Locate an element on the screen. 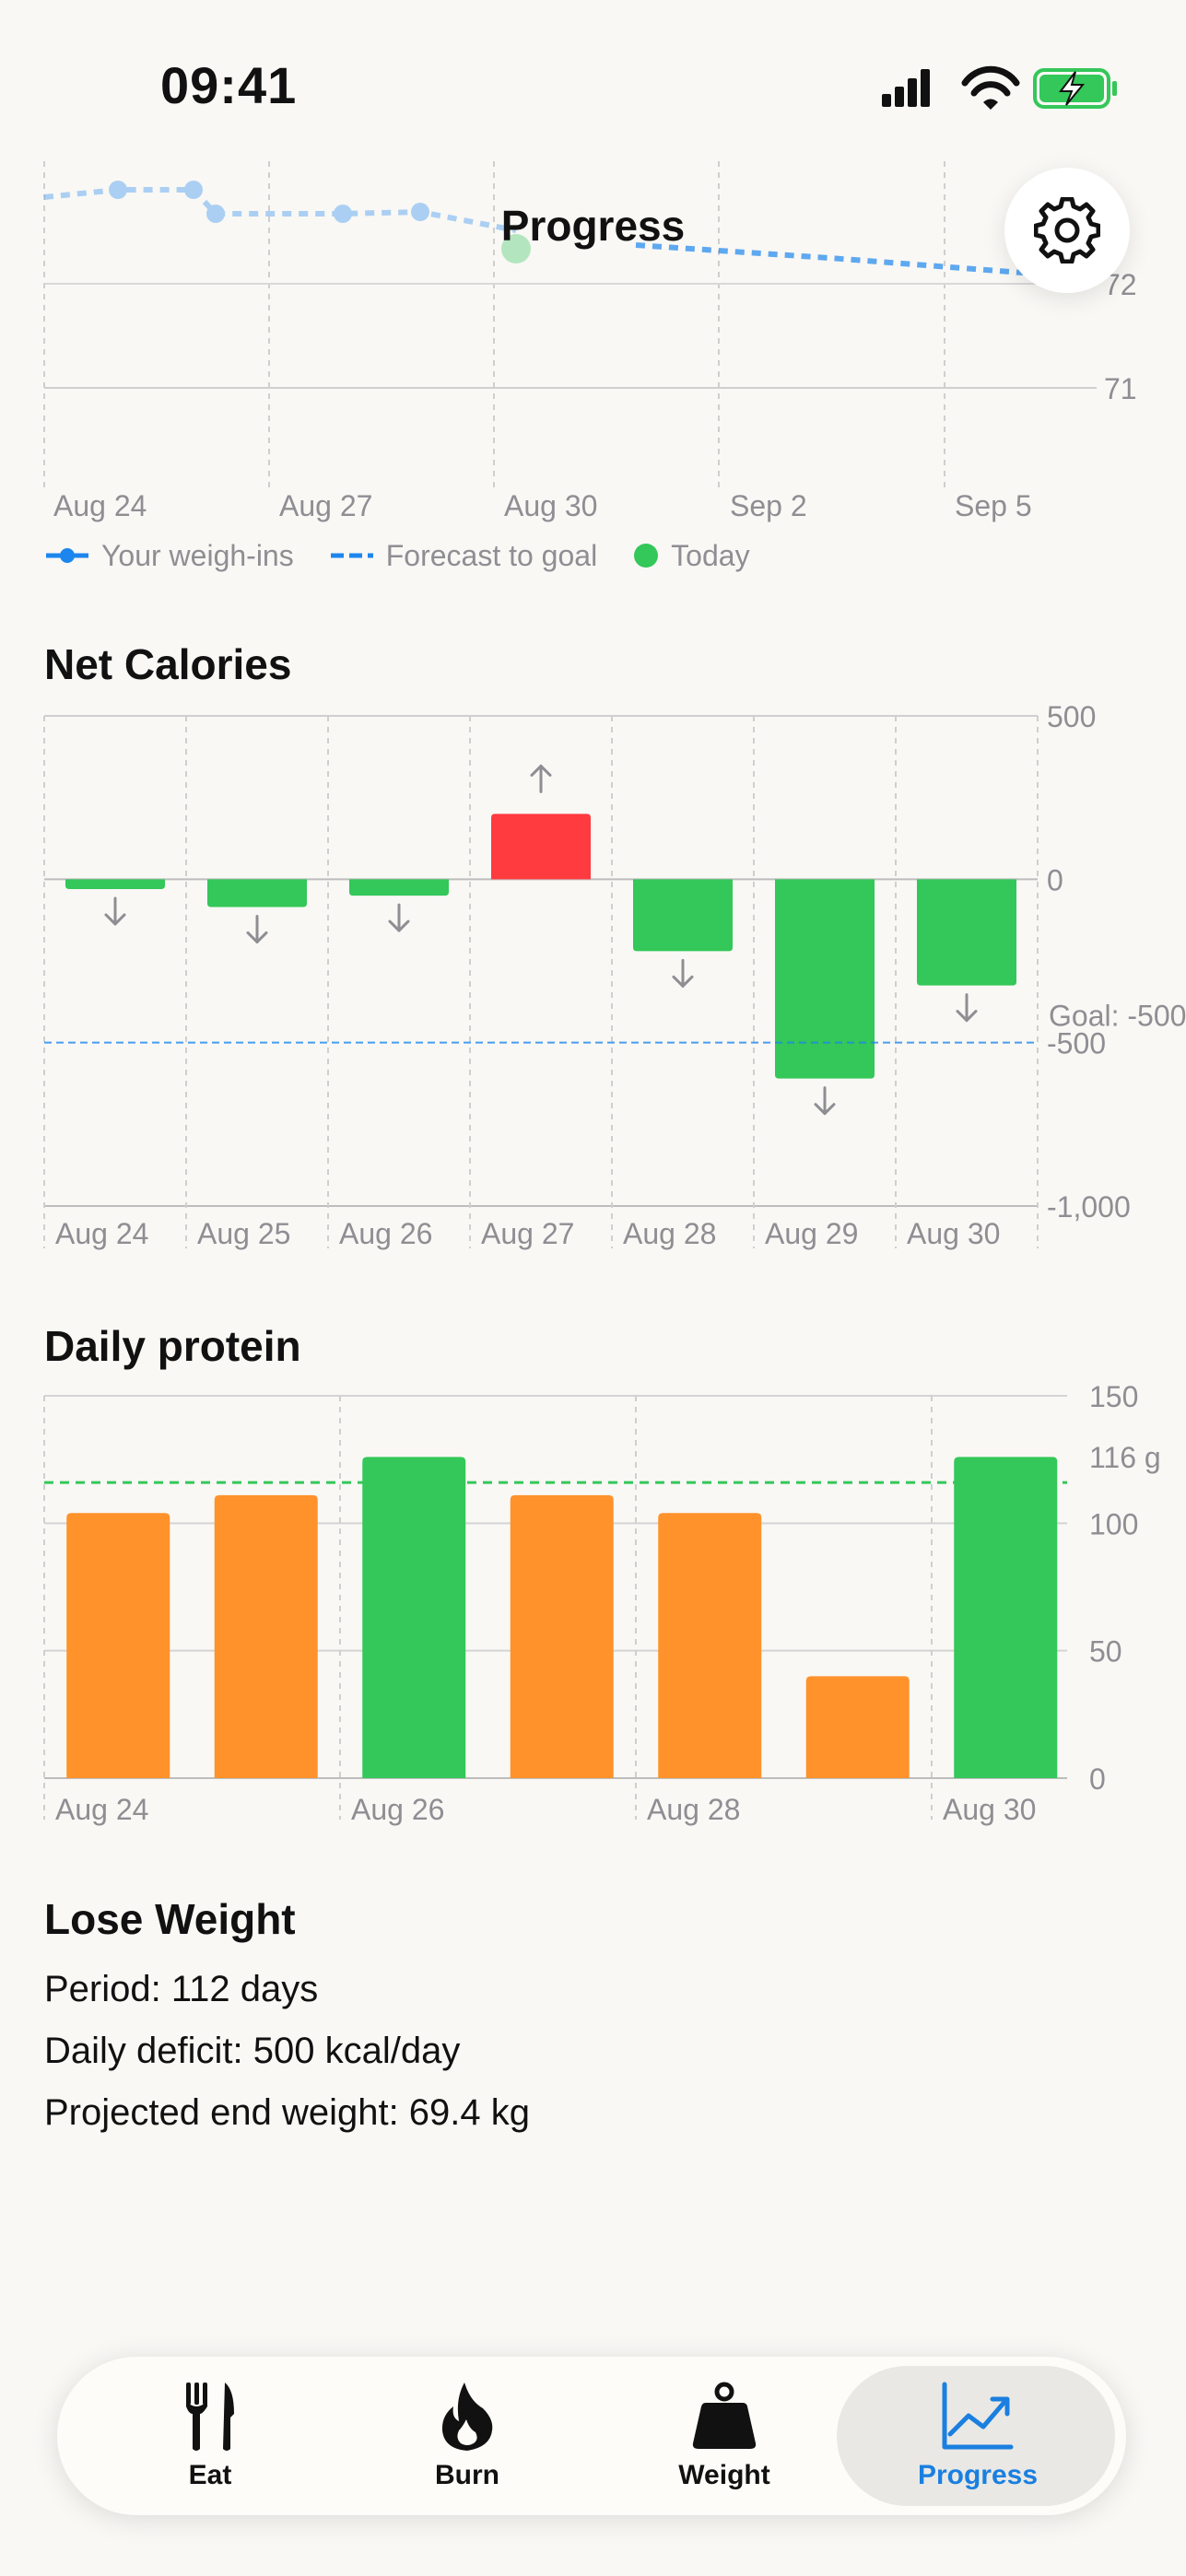  weight-x-tick: Aug 24 is located at coordinates (100, 506).